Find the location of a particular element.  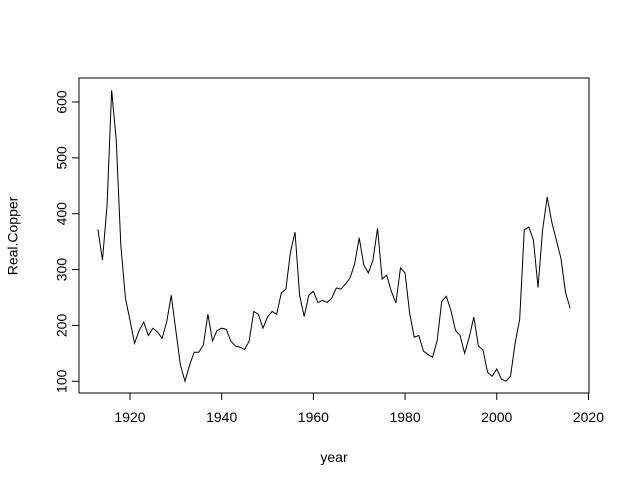

x-tick-label: 2020 is located at coordinates (588, 417).